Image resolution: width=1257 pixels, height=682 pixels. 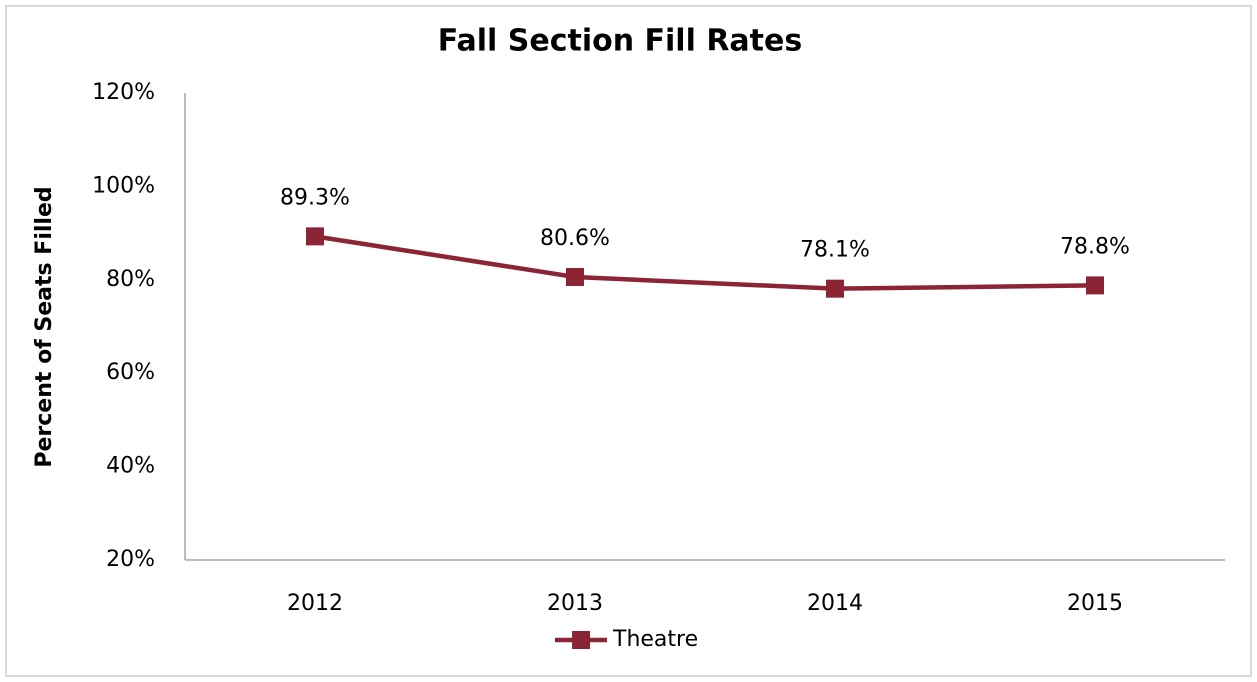 What do you see at coordinates (44, 326) in the screenshot?
I see `y-axis-label: Percent of Seats Filled` at bounding box center [44, 326].